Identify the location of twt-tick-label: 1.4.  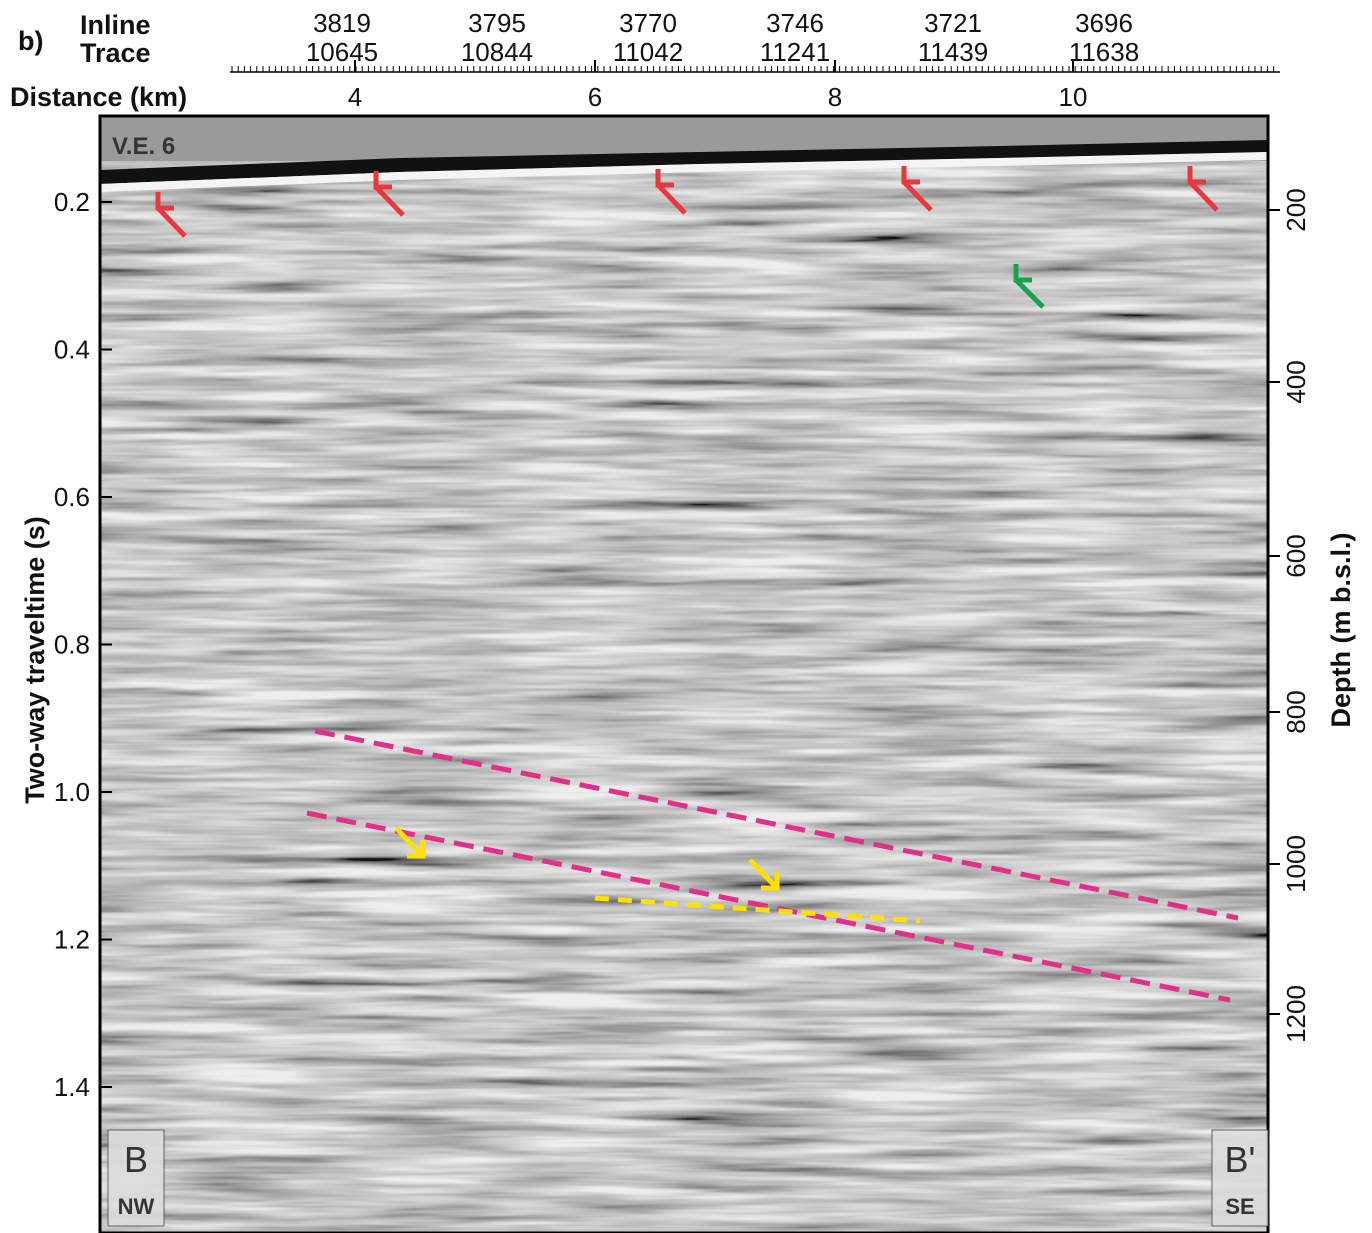
(72, 1087).